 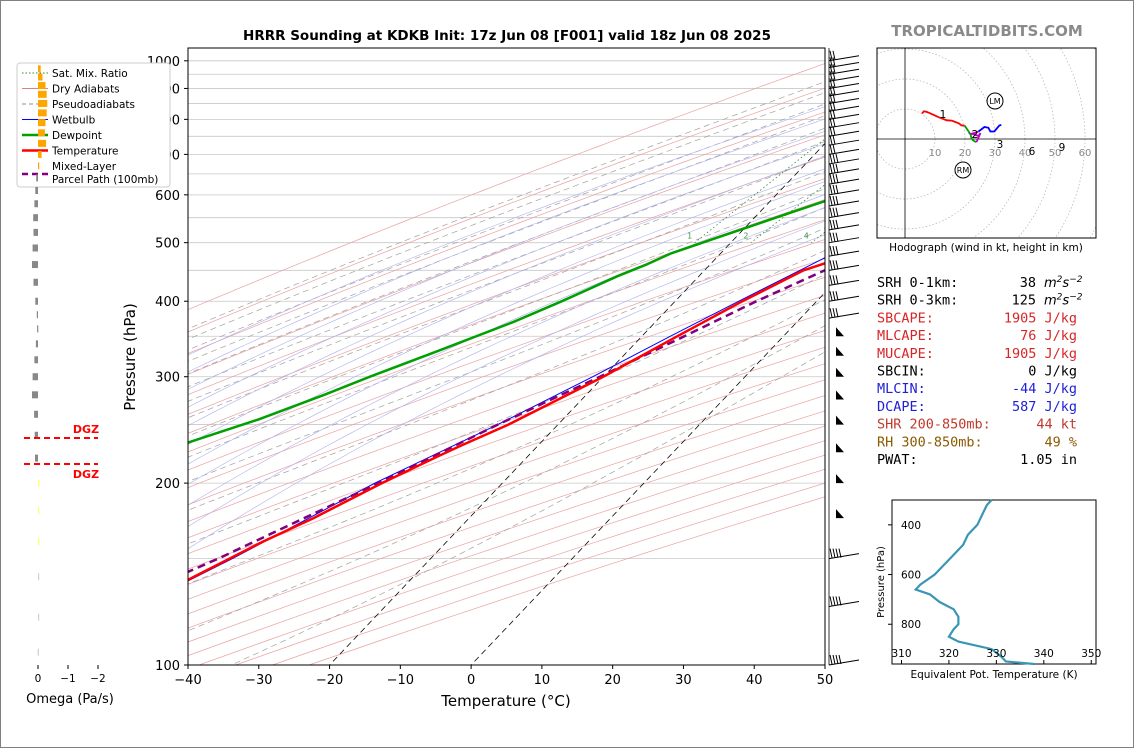 What do you see at coordinates (951, 121) in the screenshot?
I see `hodograph-trace` at bounding box center [951, 121].